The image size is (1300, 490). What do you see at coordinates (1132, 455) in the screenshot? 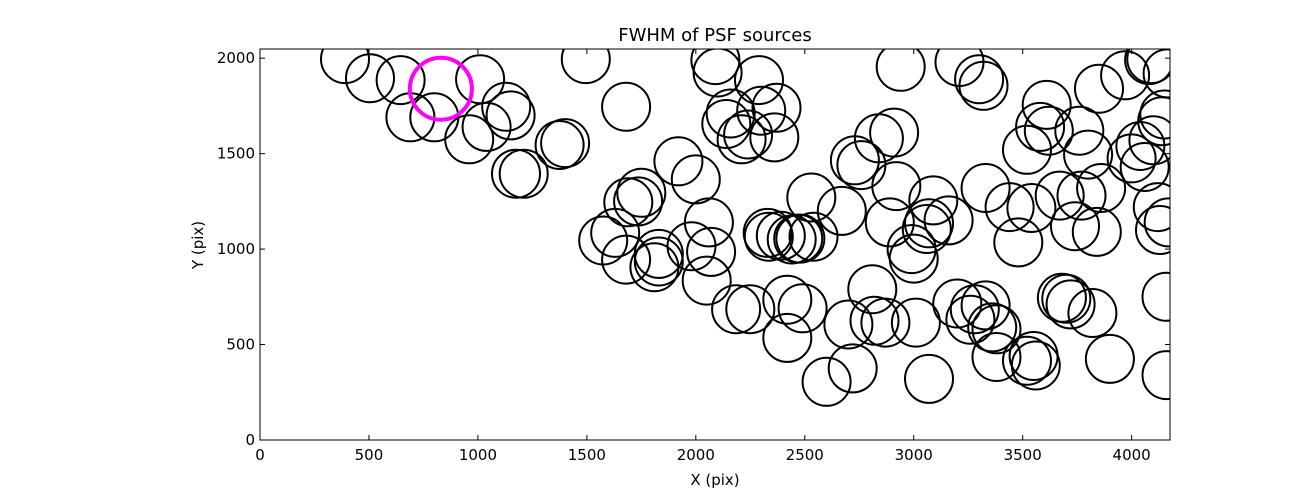
I see `x-tick-label: 4000` at bounding box center [1132, 455].